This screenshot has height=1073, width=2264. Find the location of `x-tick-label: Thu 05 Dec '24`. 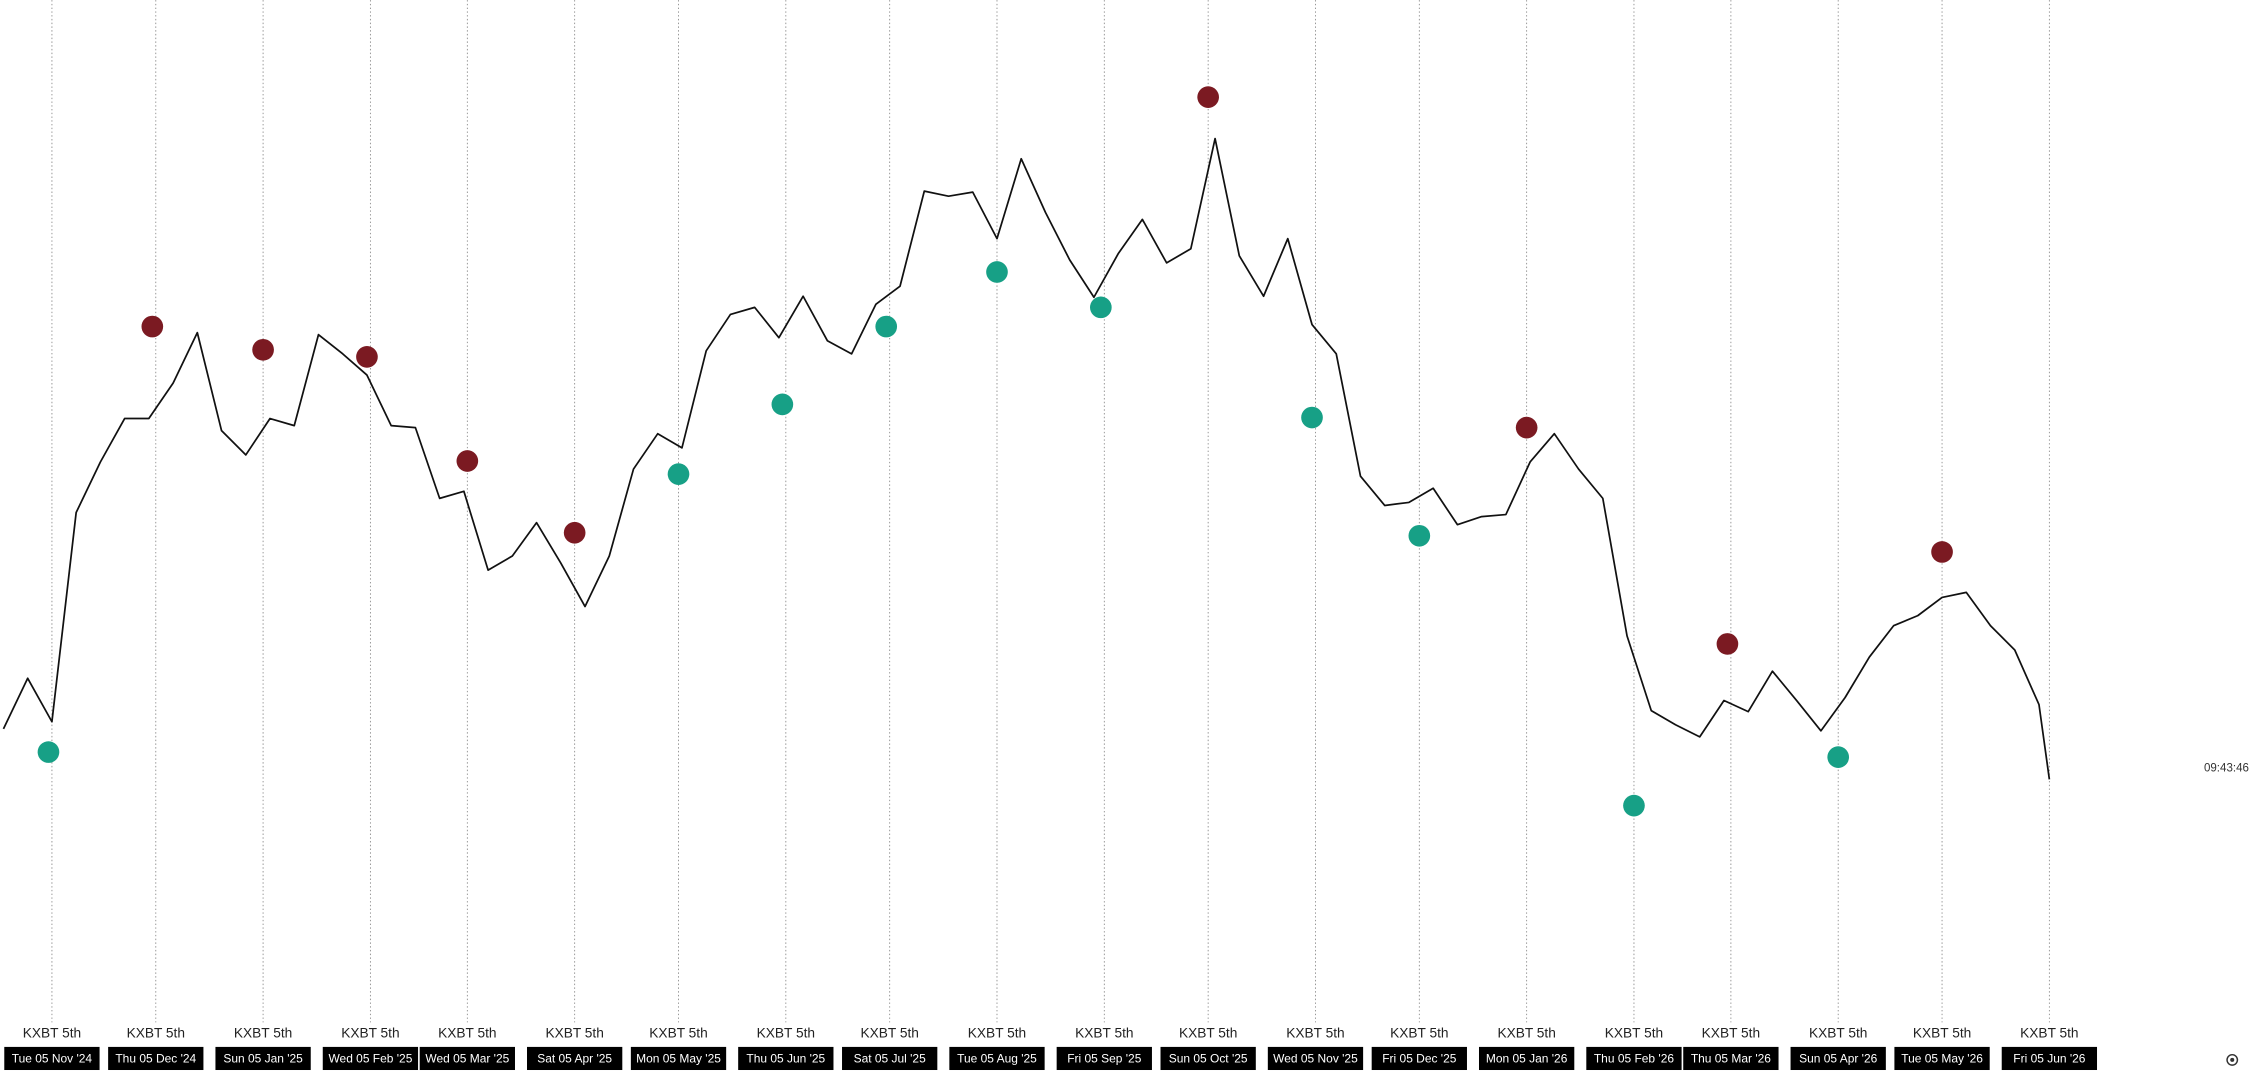

x-tick-label: Thu 05 Dec '24 is located at coordinates (155, 1058).